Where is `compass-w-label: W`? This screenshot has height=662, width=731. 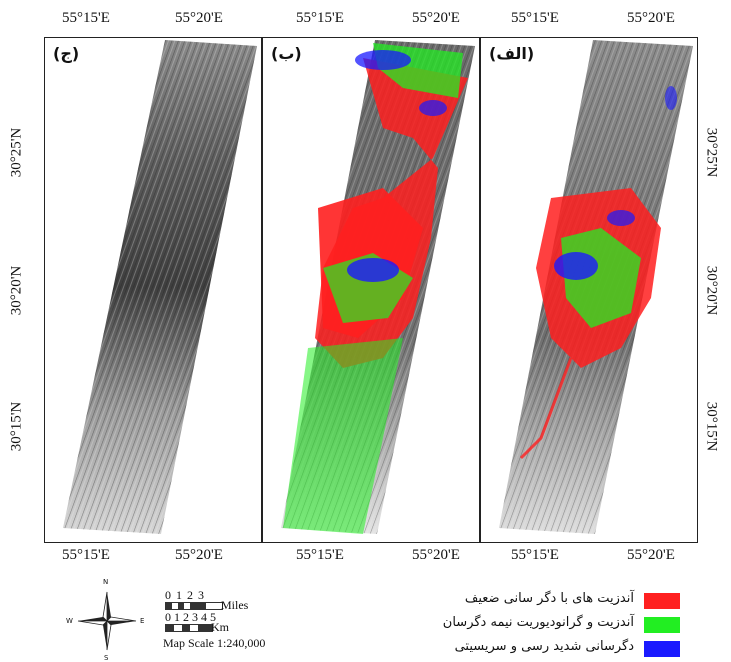
compass-w-label: W is located at coordinates (69, 621).